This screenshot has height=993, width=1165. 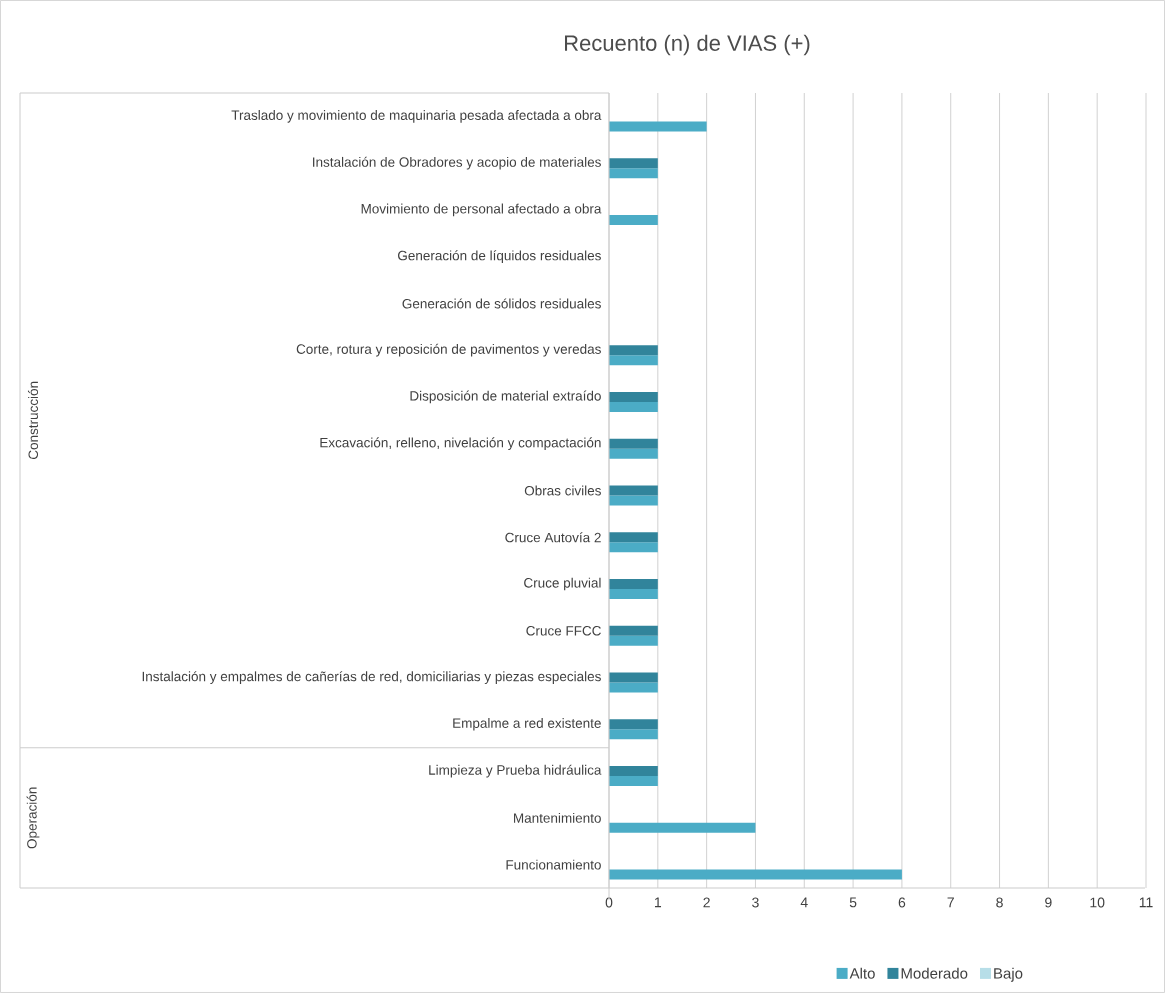 What do you see at coordinates (755, 902) in the screenshot?
I see `x-tick-label: 3` at bounding box center [755, 902].